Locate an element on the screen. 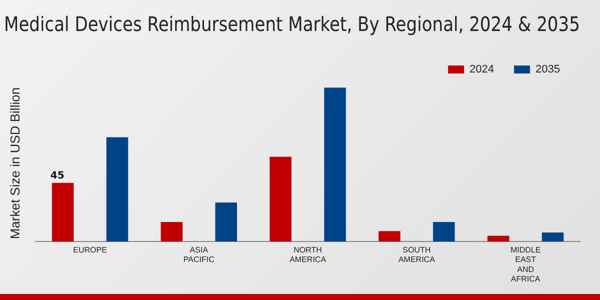  x-tick-label: NORTH AMERICA is located at coordinates (308, 255).